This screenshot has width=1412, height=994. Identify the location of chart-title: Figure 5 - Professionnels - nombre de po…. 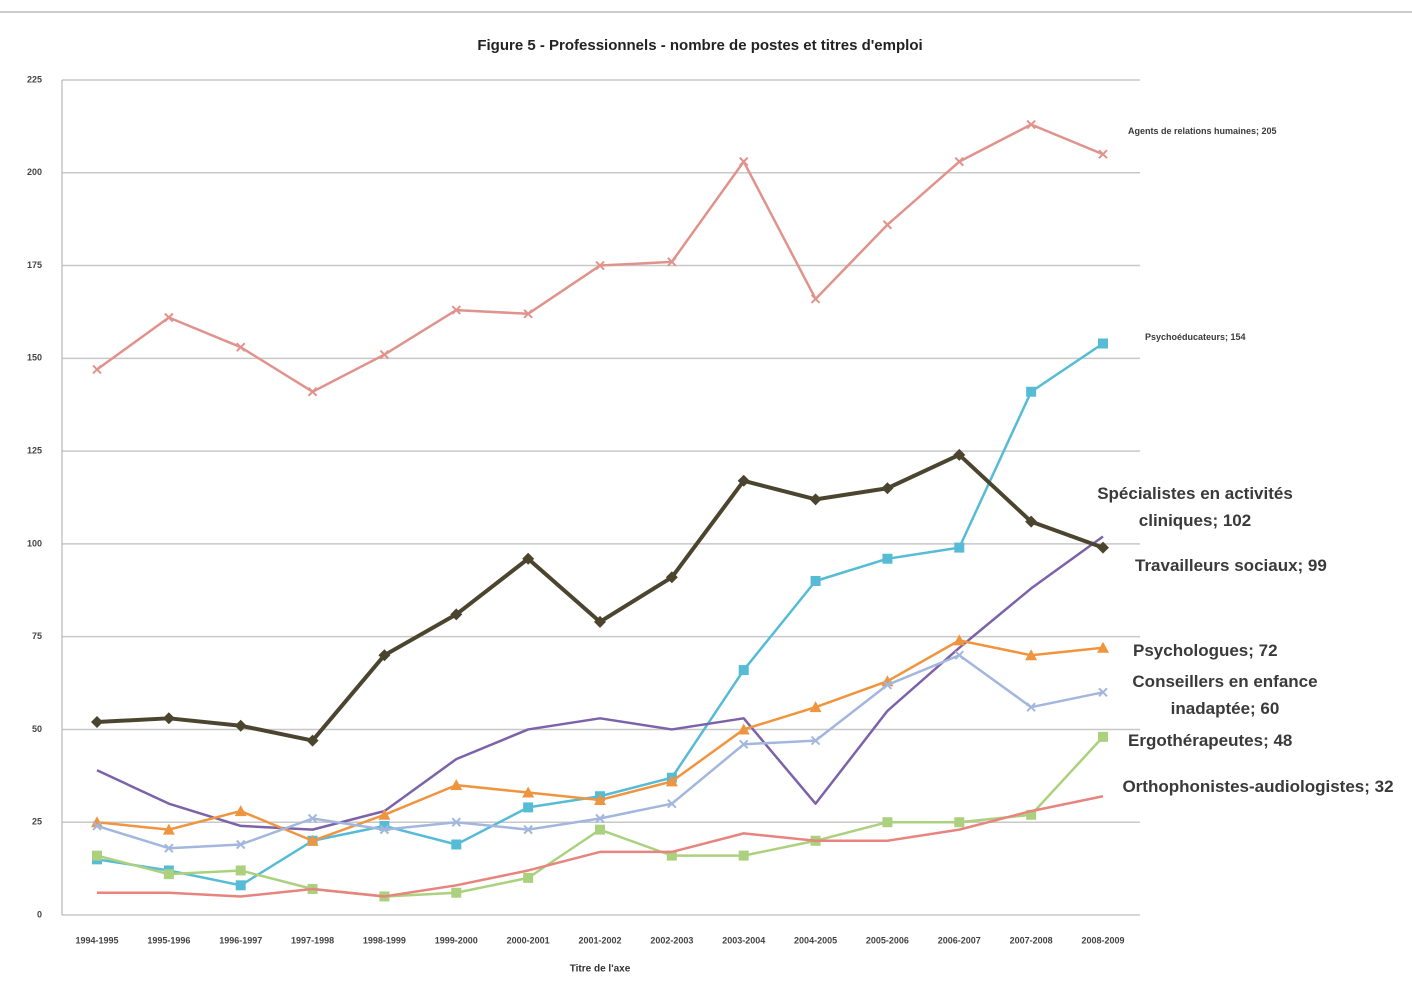
(699, 45).